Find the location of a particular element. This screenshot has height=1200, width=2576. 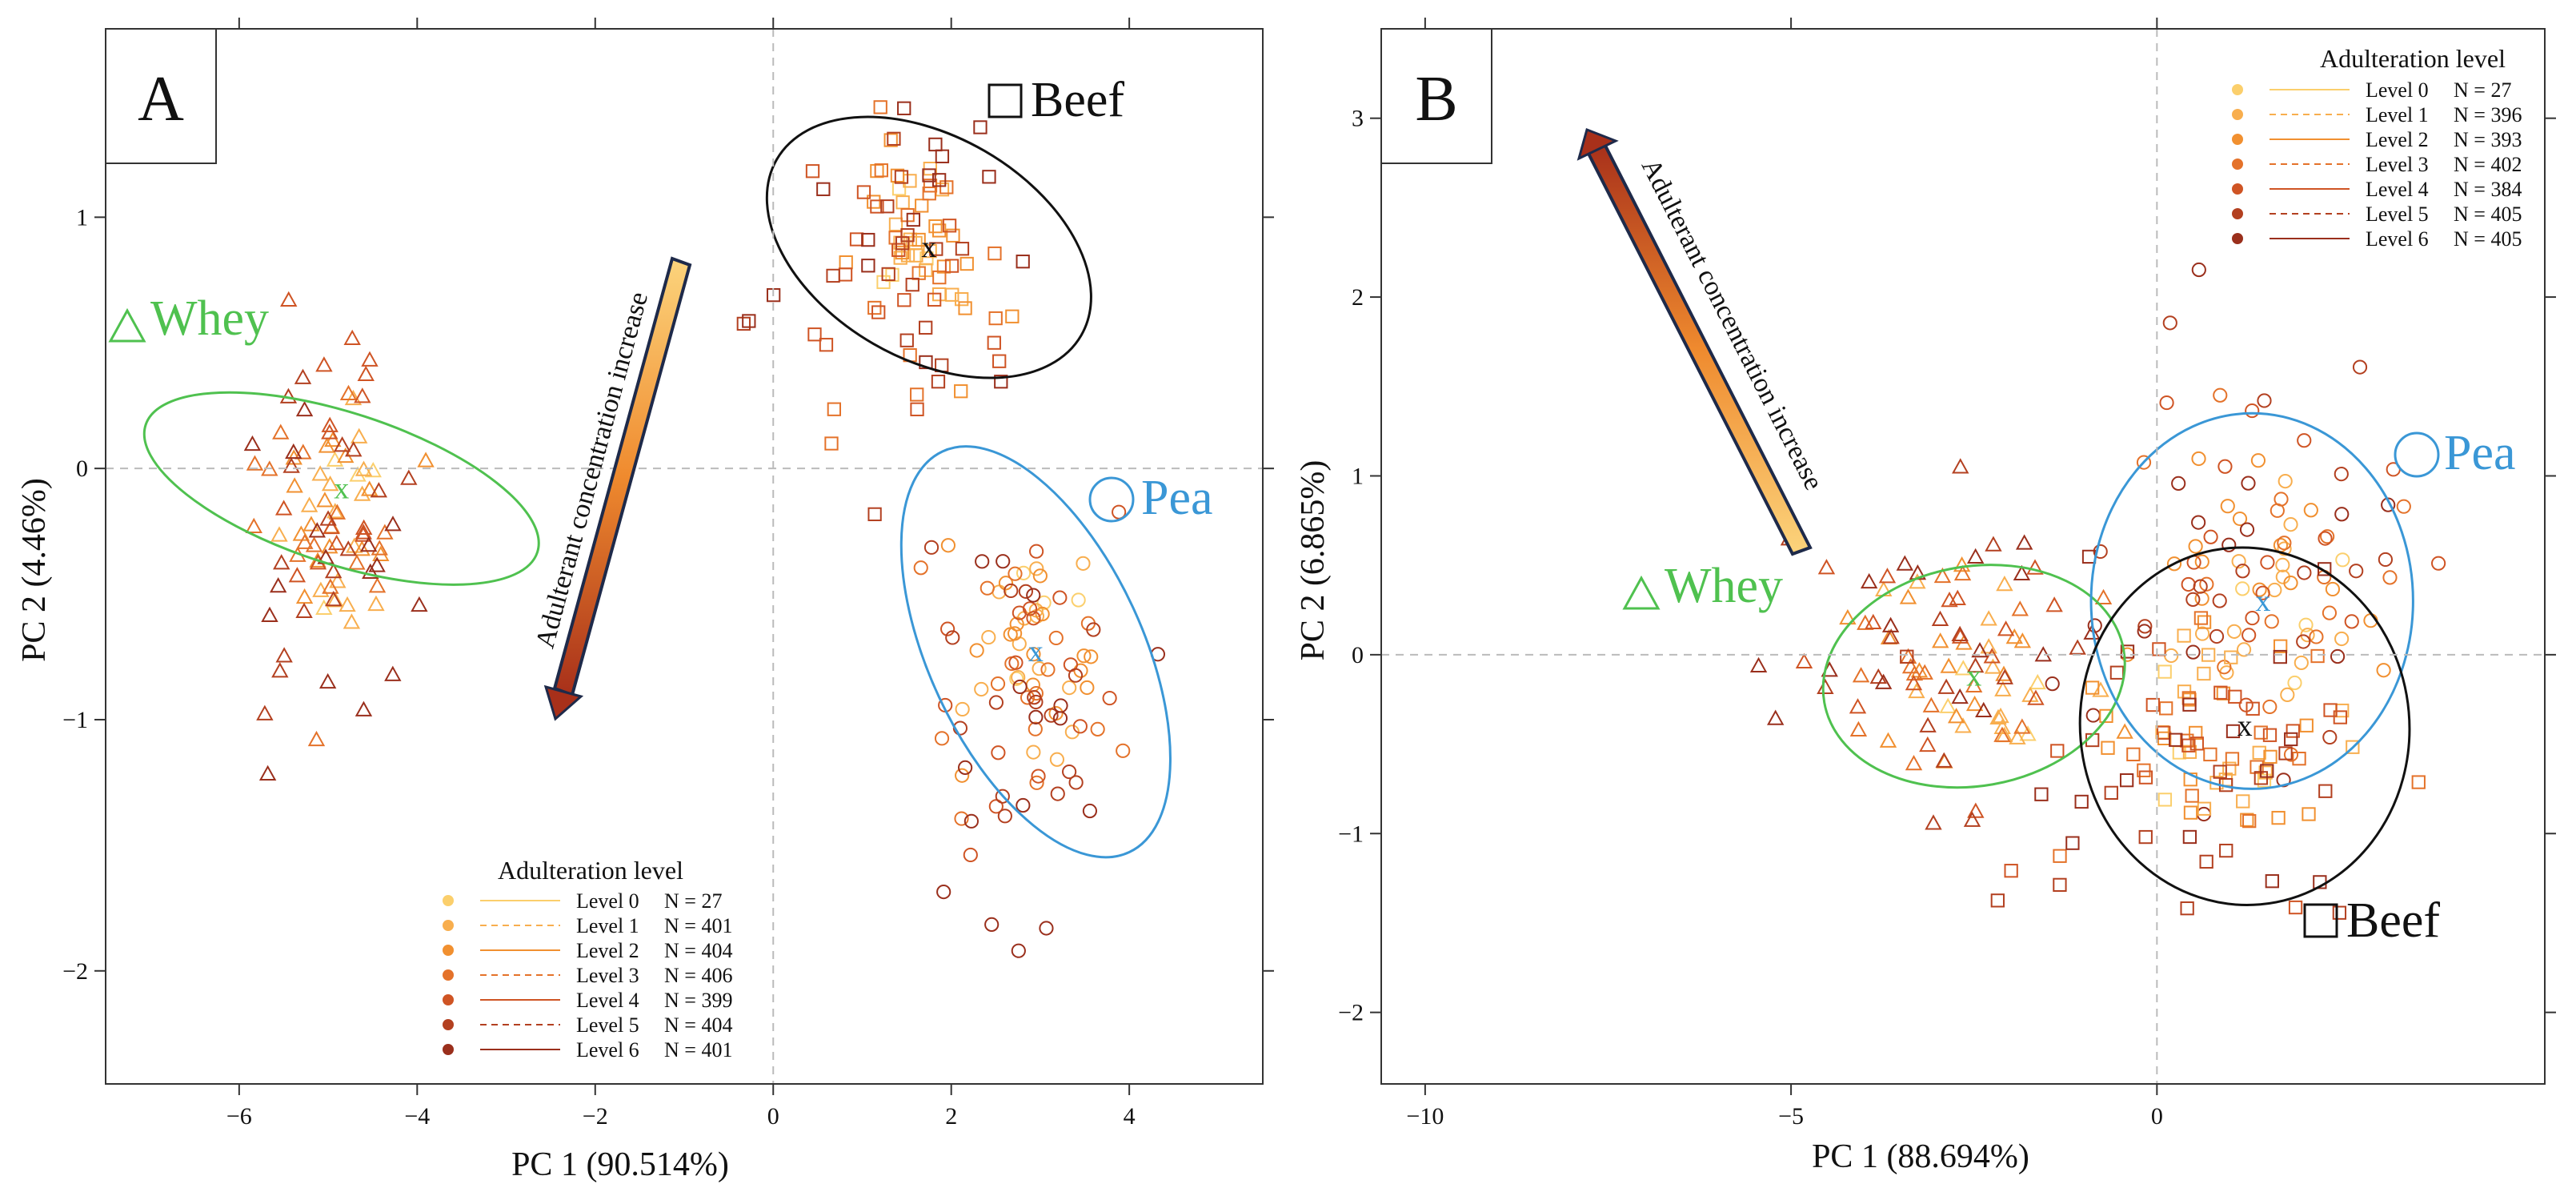

x-tick-label: −6 is located at coordinates (239, 1116).